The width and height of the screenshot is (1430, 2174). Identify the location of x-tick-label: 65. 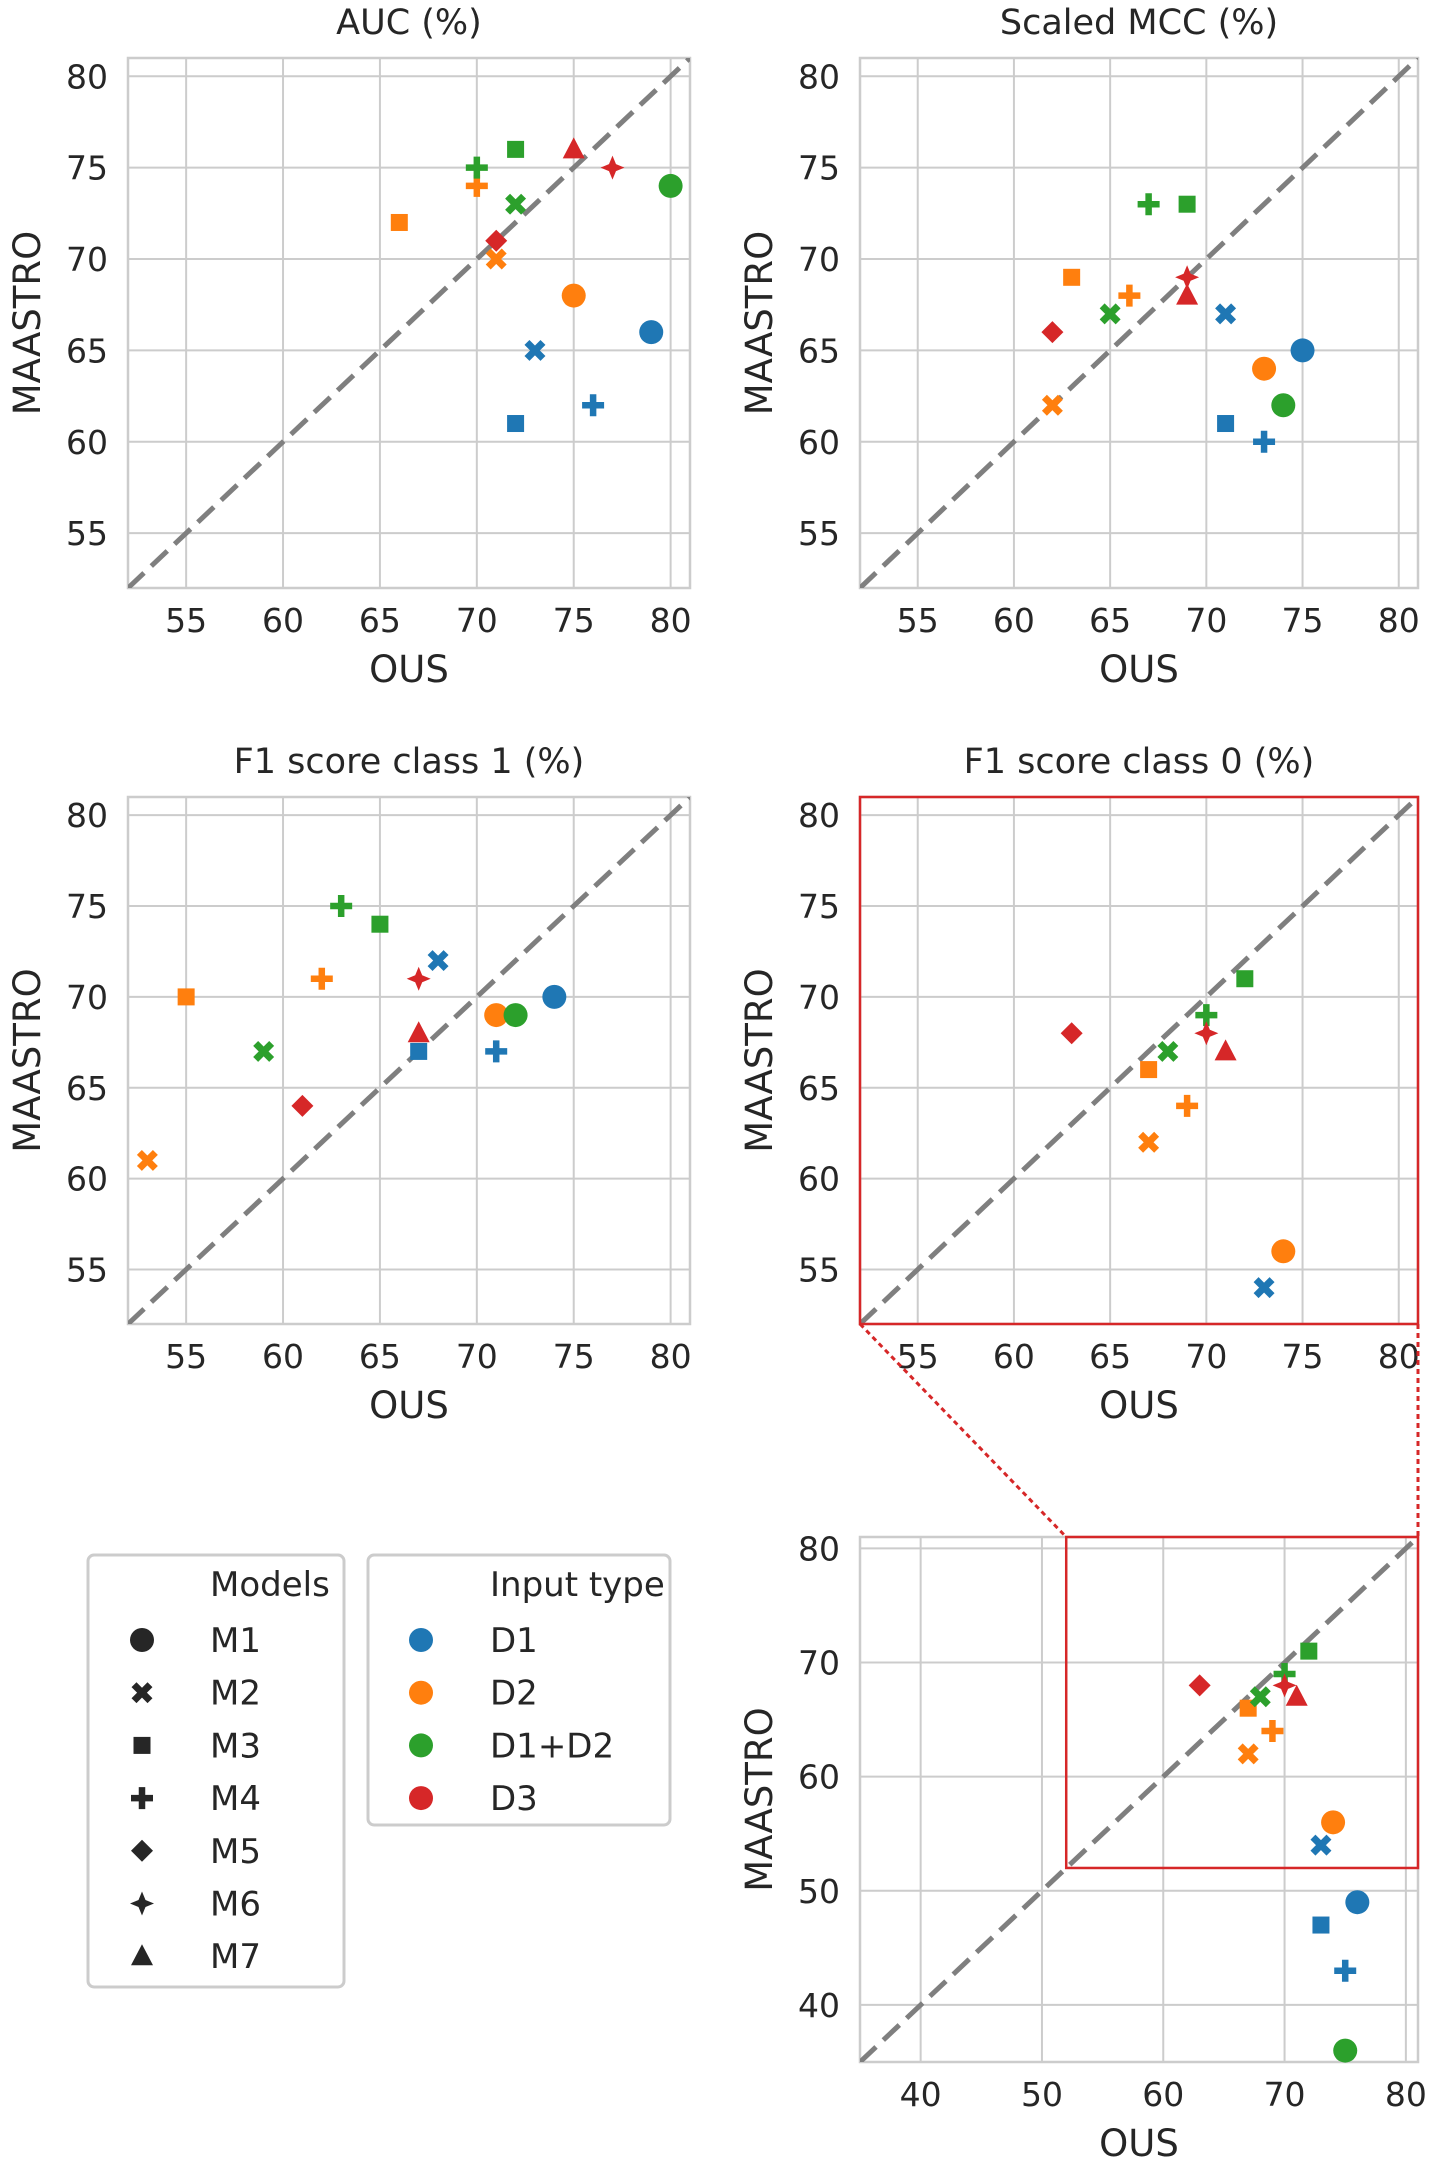
(380, 620).